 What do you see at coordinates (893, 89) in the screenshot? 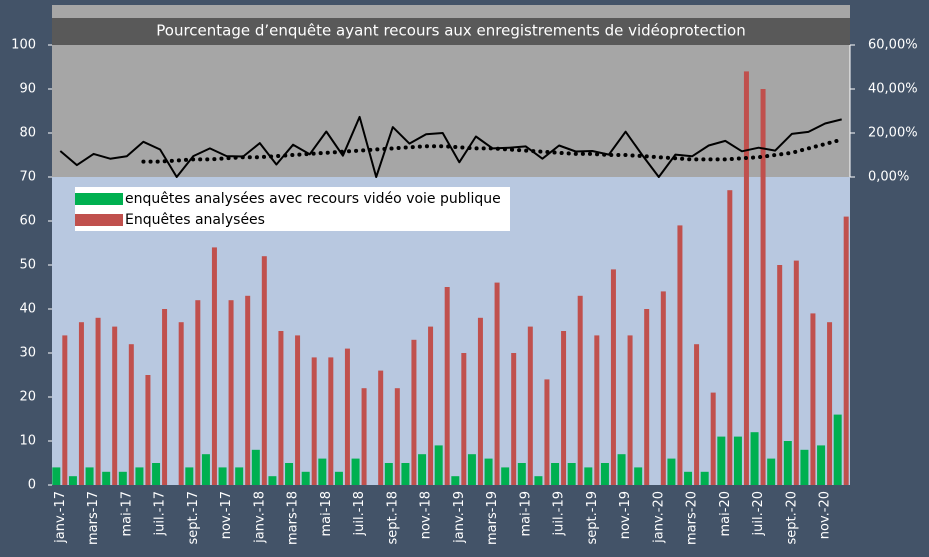
I see `y2-tick-label: 40,00%` at bounding box center [893, 89].